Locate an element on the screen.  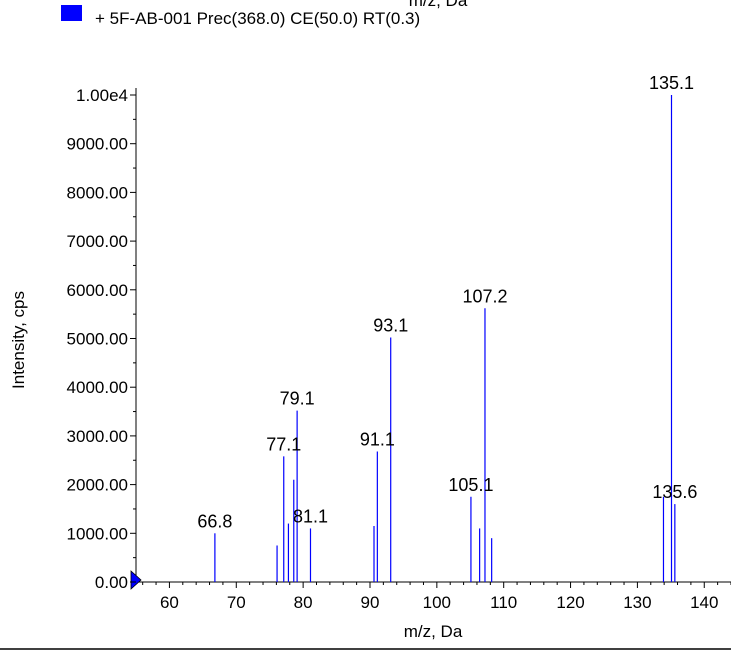
x-tick-label: 80 is located at coordinates (303, 602).